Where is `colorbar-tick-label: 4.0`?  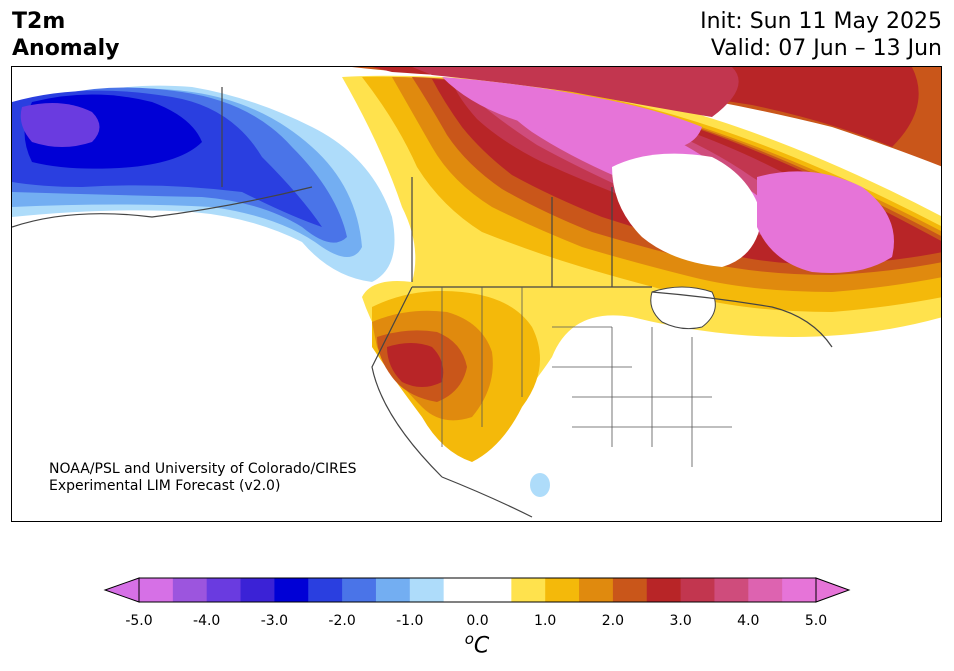
colorbar-tick-label: 4.0 is located at coordinates (748, 621).